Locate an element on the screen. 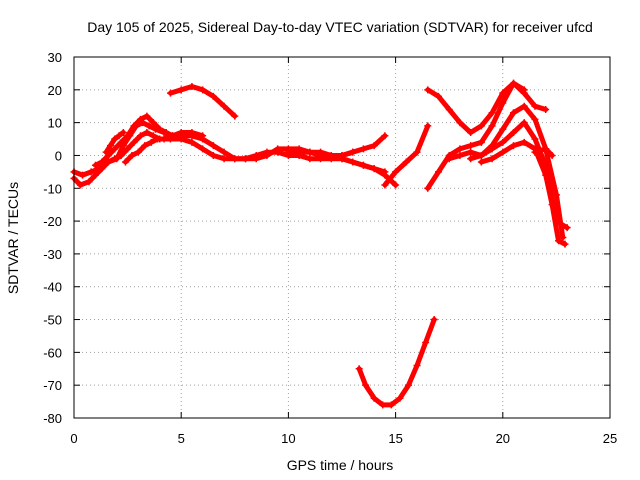 The width and height of the screenshot is (640, 480). series-line-sat-l is located at coordinates (487, 135).